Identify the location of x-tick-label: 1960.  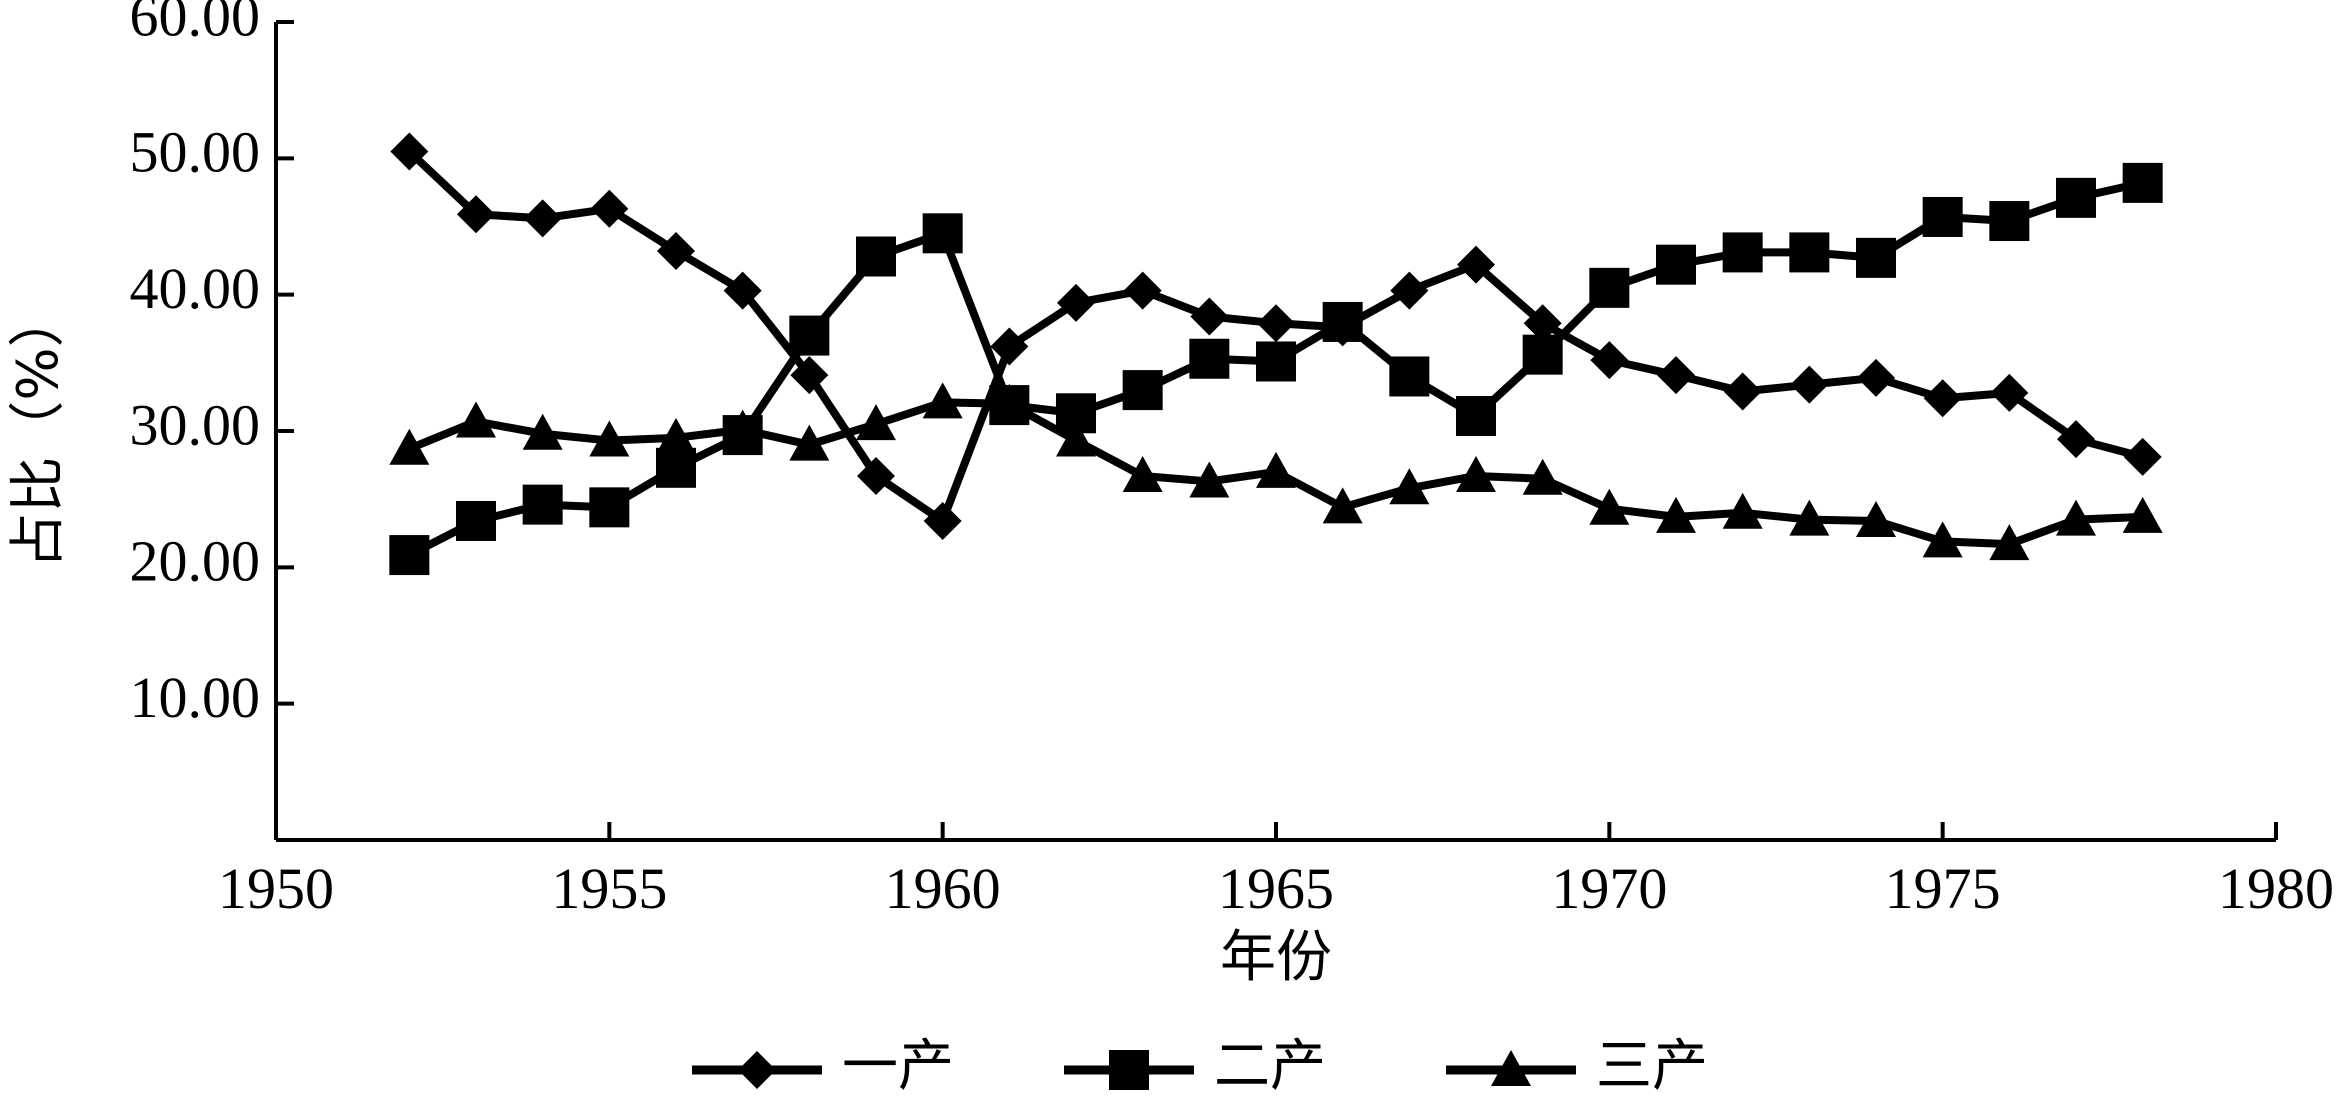
(943, 888).